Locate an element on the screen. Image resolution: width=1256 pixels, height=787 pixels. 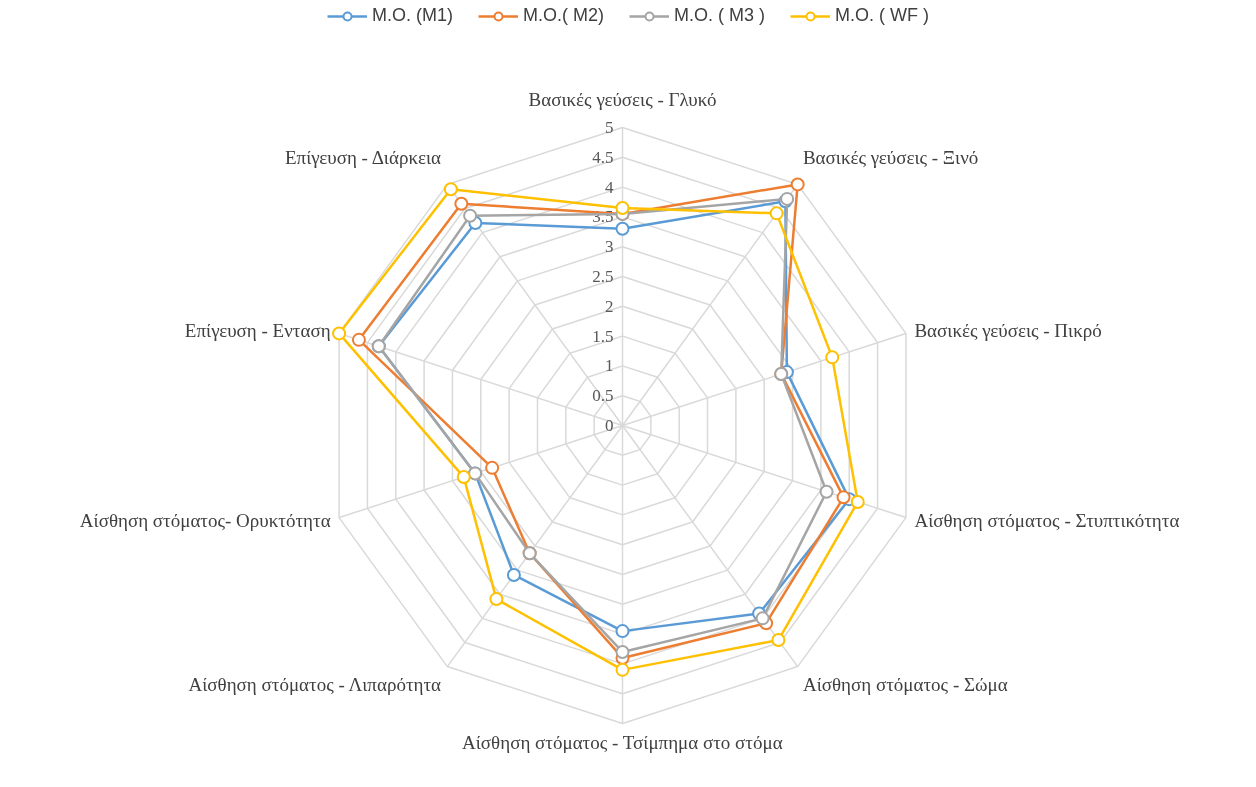
y-tick-label: 4.5 is located at coordinates (603, 157).